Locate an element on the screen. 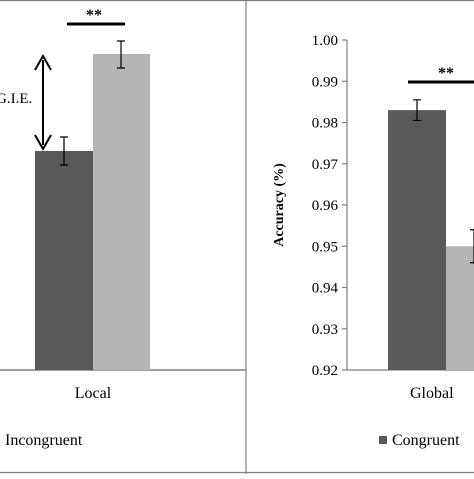 Image resolution: width=474 pixels, height=479 pixels. left-significance-label: ** is located at coordinates (94, 15).